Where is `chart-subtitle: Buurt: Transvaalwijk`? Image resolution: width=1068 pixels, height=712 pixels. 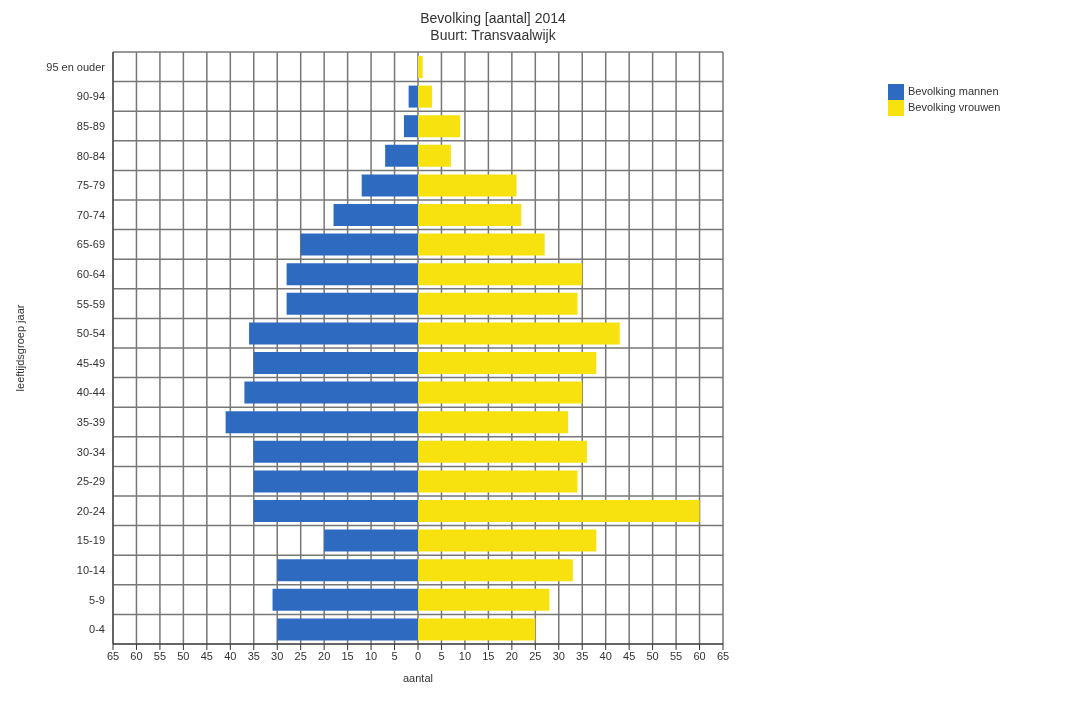
chart-subtitle: Buurt: Transvaalwijk is located at coordinates (493, 35).